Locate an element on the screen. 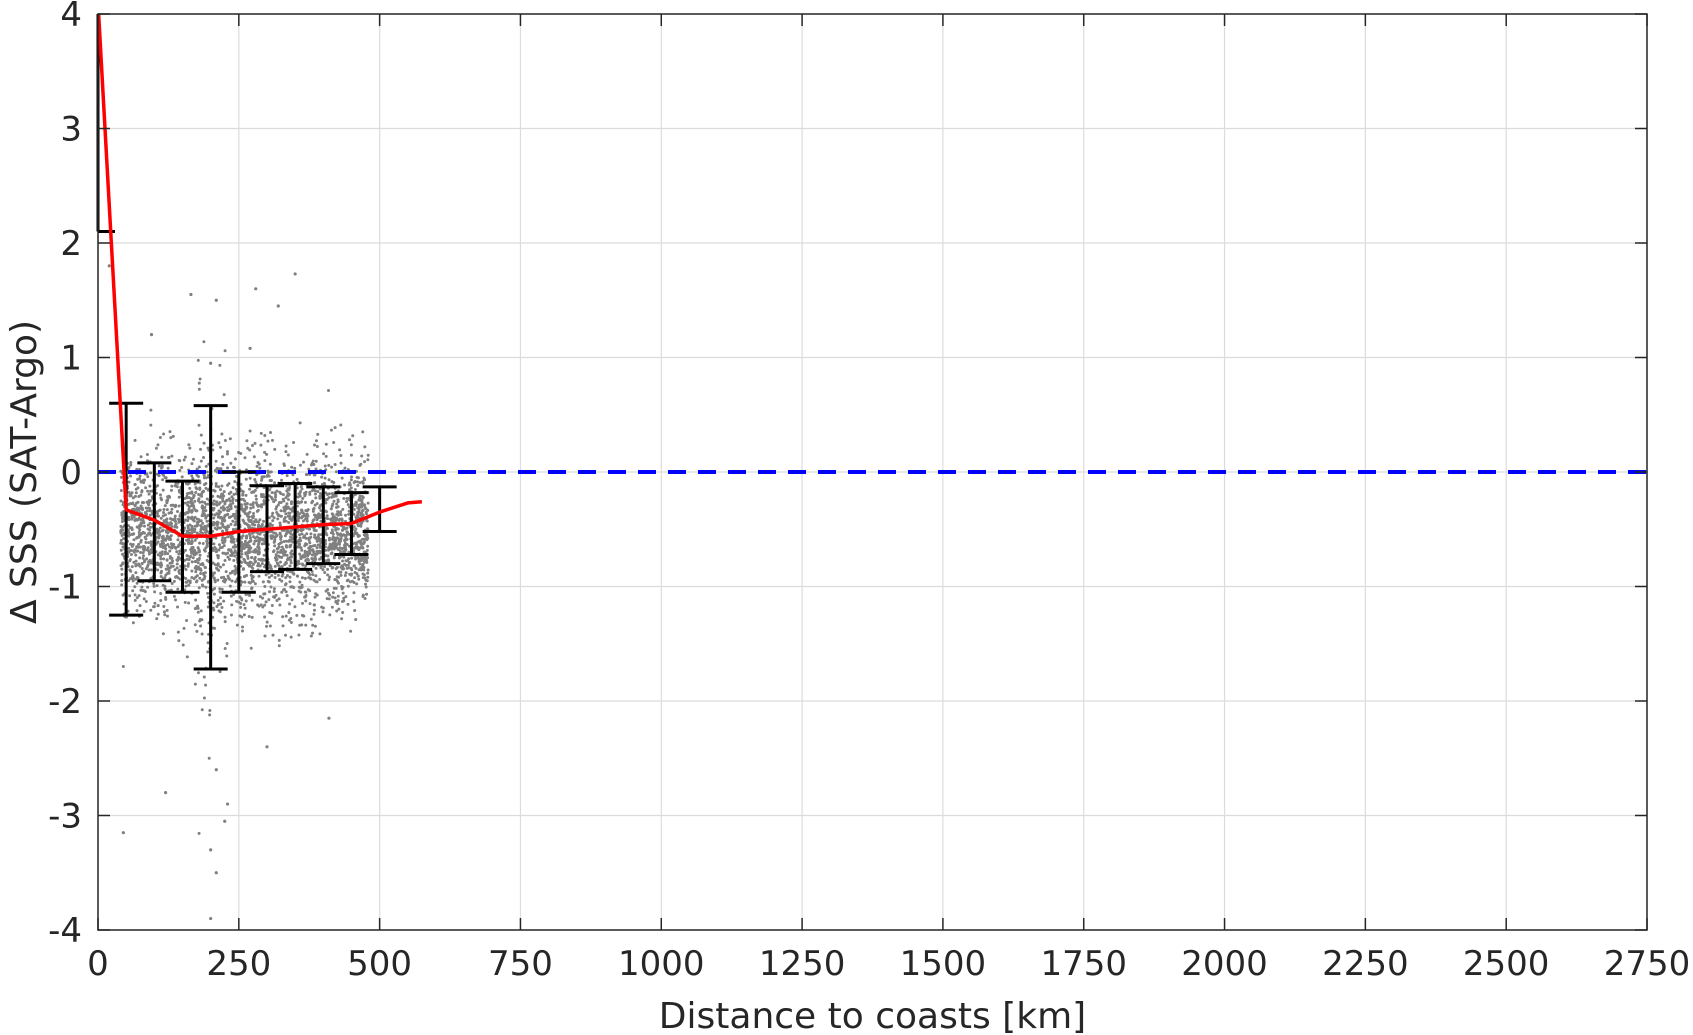  y-tick-label: 0 is located at coordinates (71, 473).